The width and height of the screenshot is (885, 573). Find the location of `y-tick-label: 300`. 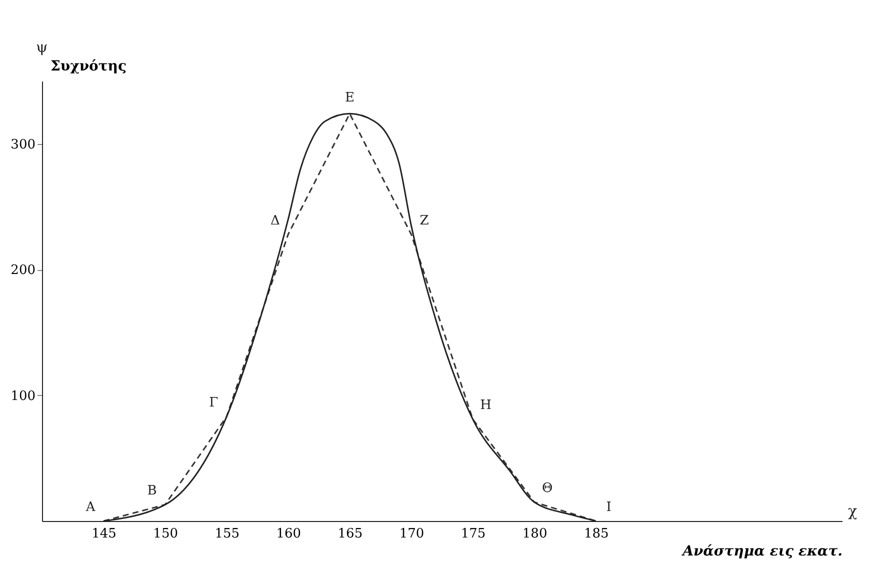

y-tick-label: 300 is located at coordinates (23, 144).